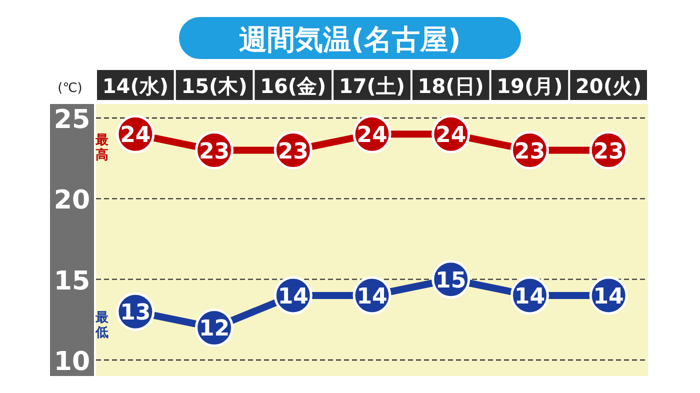  What do you see at coordinates (214, 86) in the screenshot?
I see `x-tick-label: 15(木)` at bounding box center [214, 86].